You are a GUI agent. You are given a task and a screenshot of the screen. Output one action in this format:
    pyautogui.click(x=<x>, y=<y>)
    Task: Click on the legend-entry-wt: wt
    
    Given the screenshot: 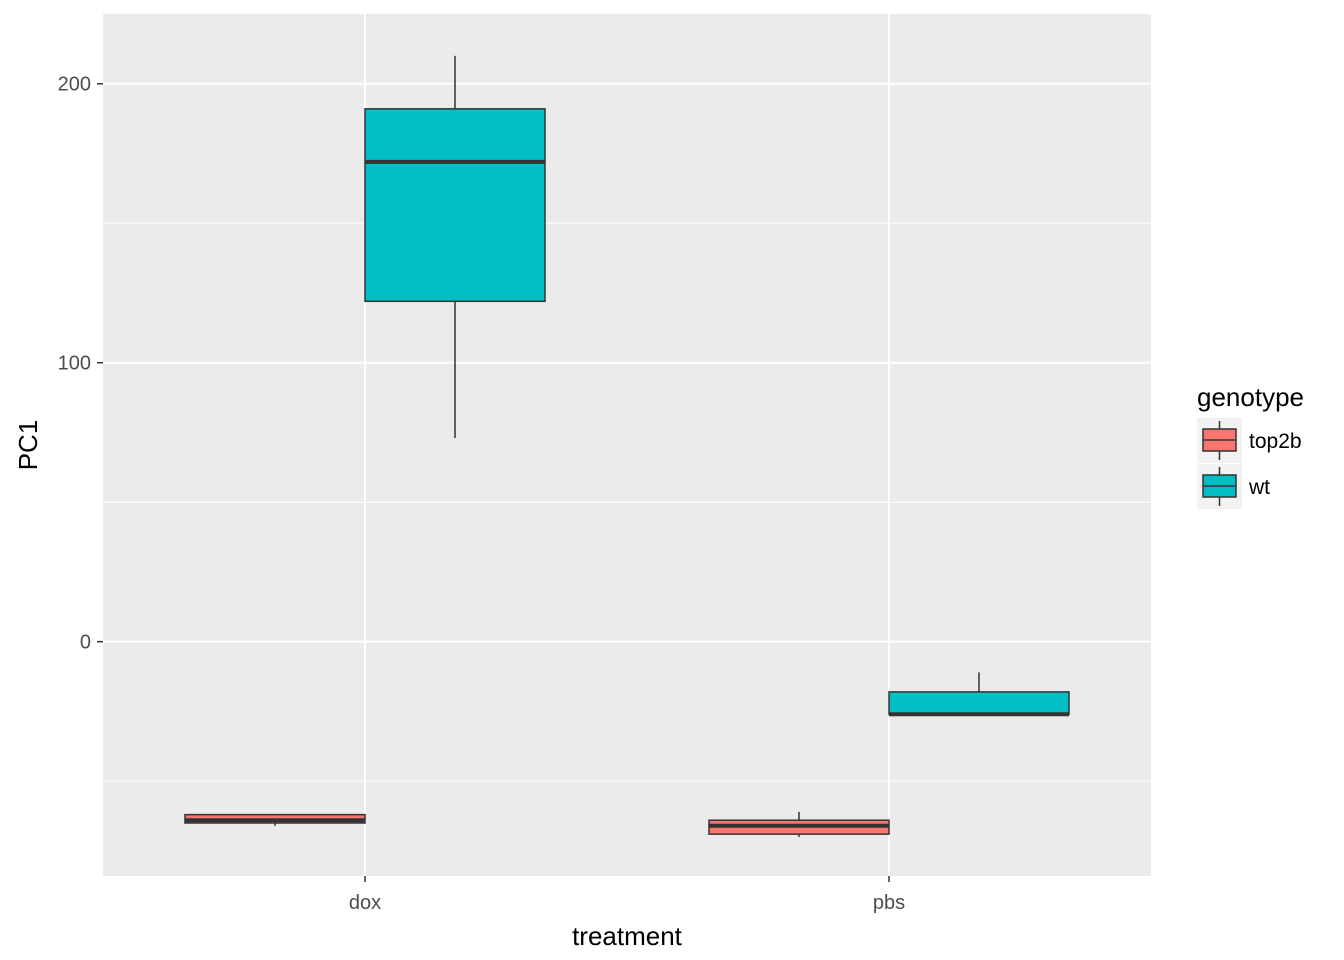 What is the action you would take?
    pyautogui.click(x=1233, y=486)
    